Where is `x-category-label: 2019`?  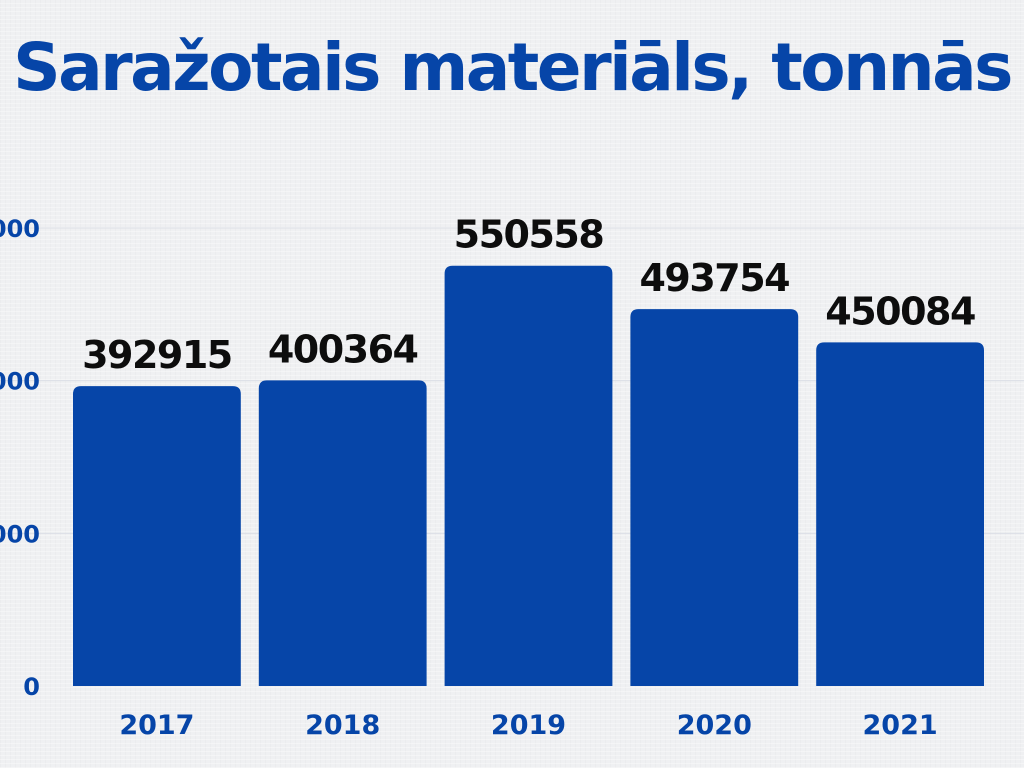 x-category-label: 2019 is located at coordinates (528, 725).